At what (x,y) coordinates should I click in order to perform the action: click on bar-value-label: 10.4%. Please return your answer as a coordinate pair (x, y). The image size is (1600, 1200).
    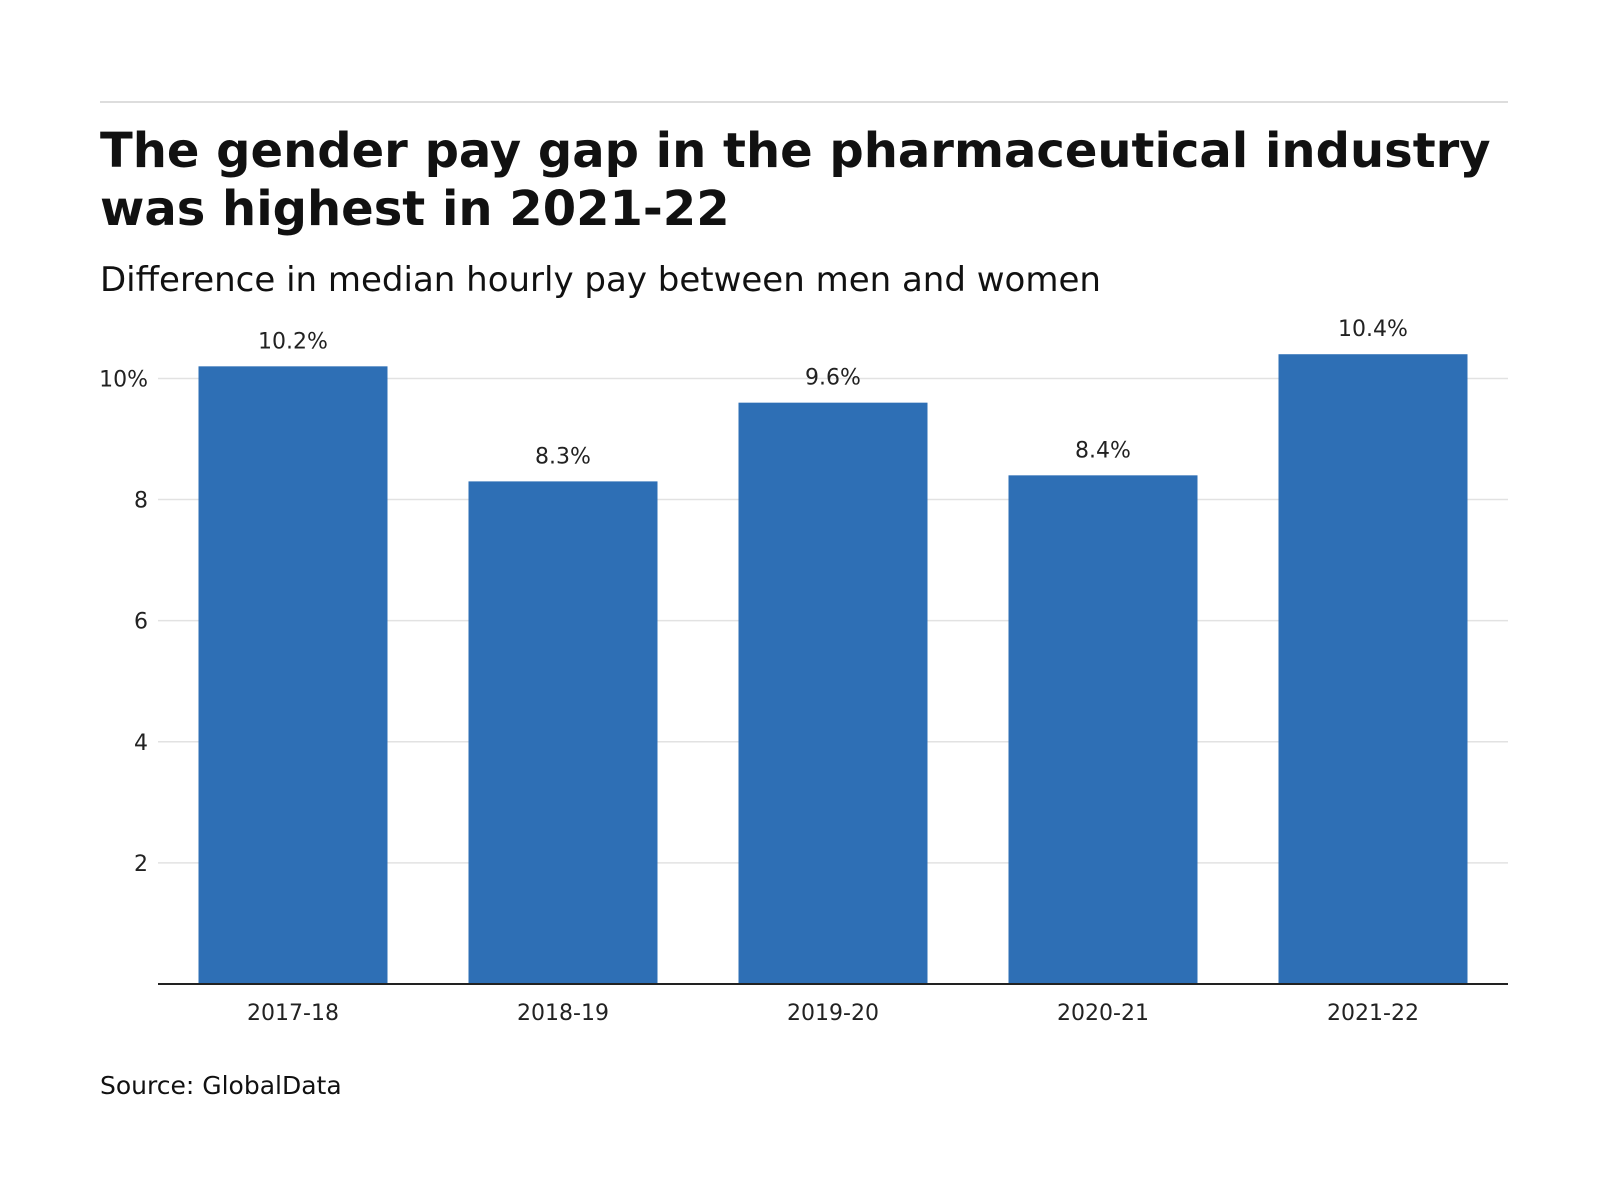
    Looking at the image, I should click on (1373, 329).